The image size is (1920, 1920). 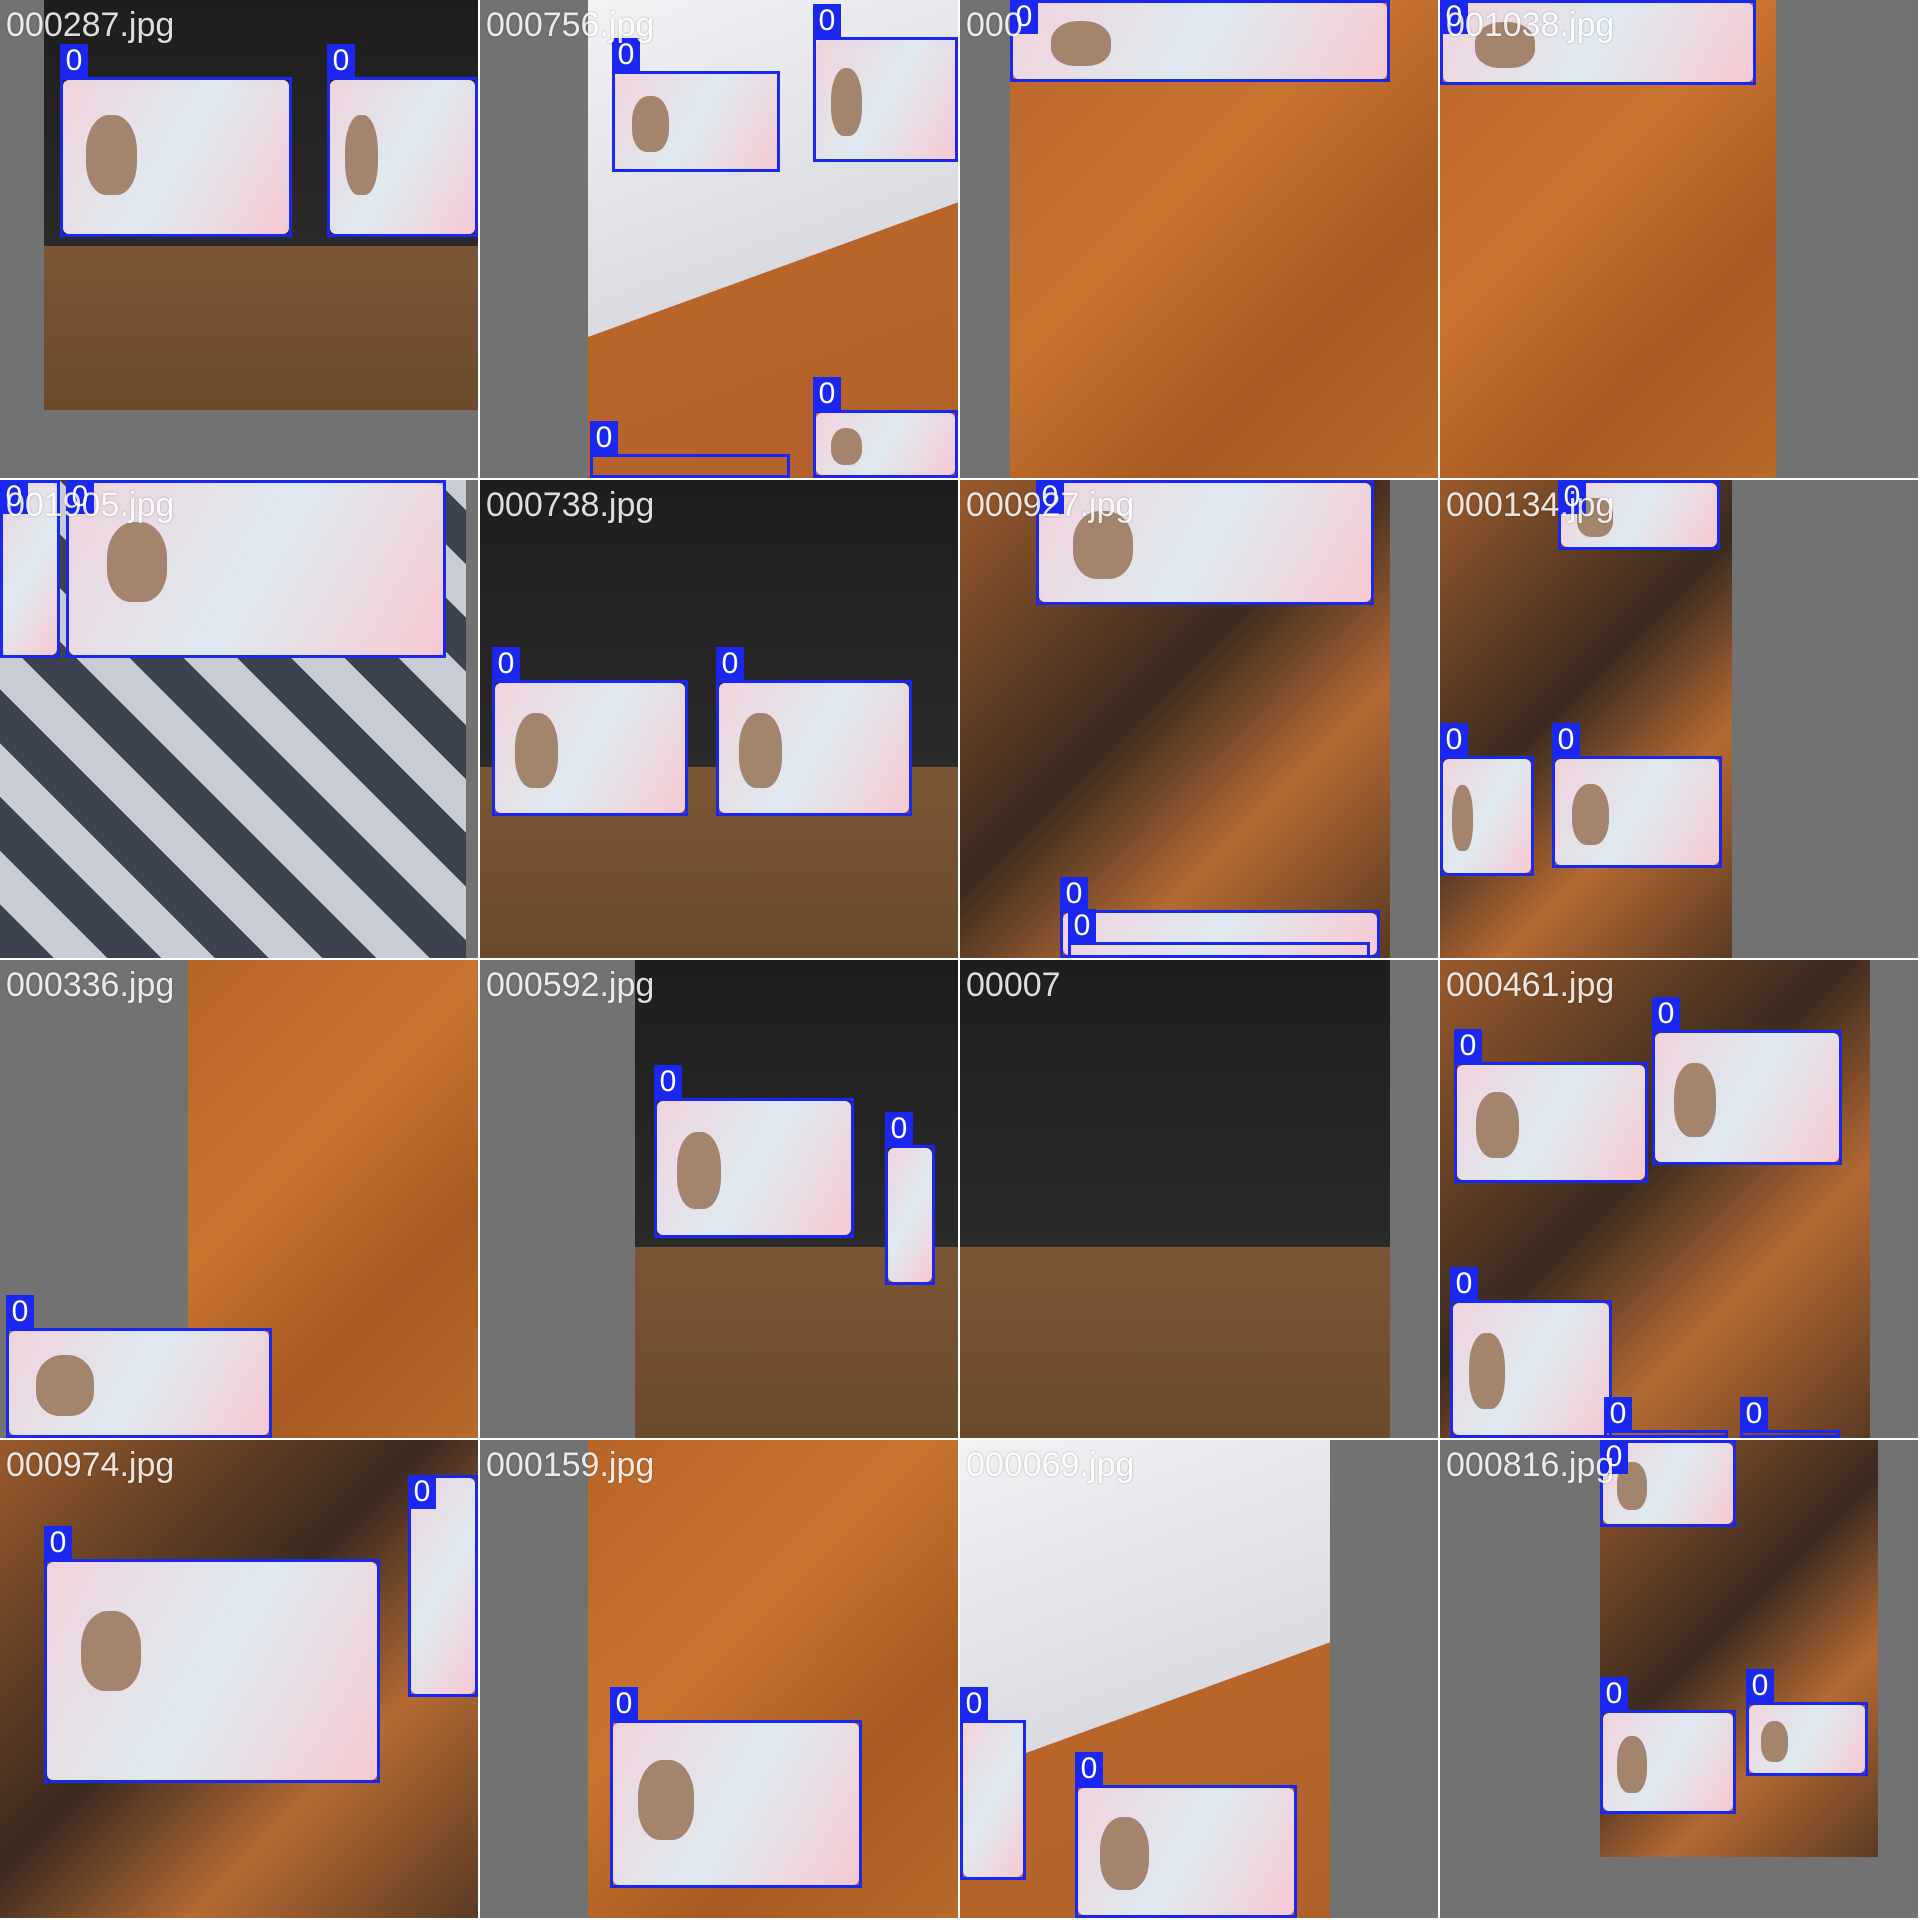 What do you see at coordinates (1013, 985) in the screenshot?
I see `filename-label: 00007` at bounding box center [1013, 985].